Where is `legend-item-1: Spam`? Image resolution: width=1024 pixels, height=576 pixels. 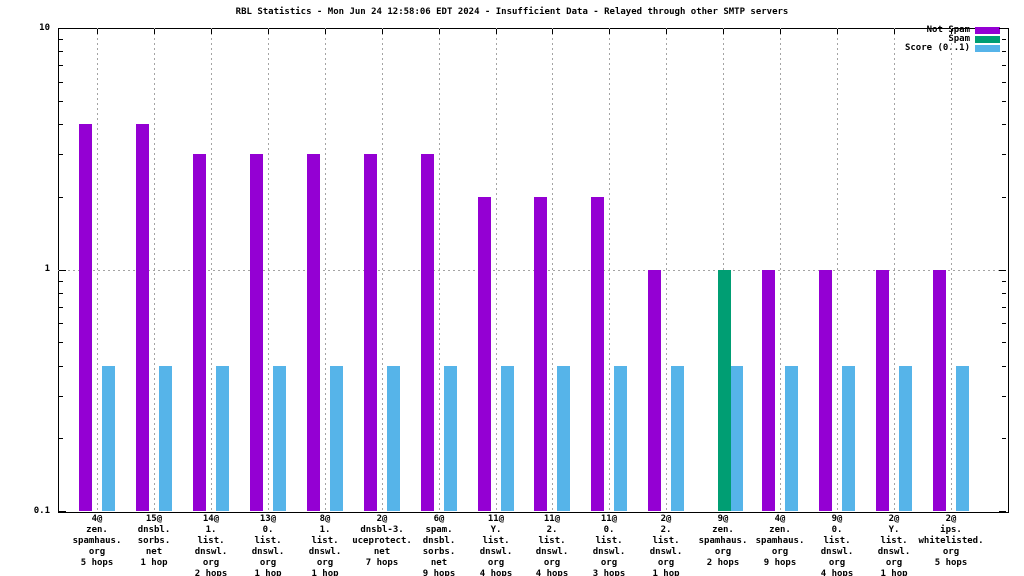
legend-item-1: Spam is located at coordinates (952, 39).